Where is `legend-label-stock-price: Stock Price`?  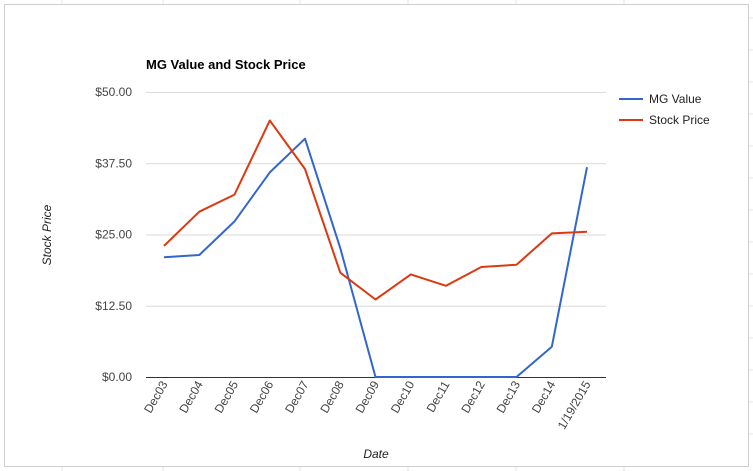
legend-label-stock-price: Stock Price is located at coordinates (679, 120).